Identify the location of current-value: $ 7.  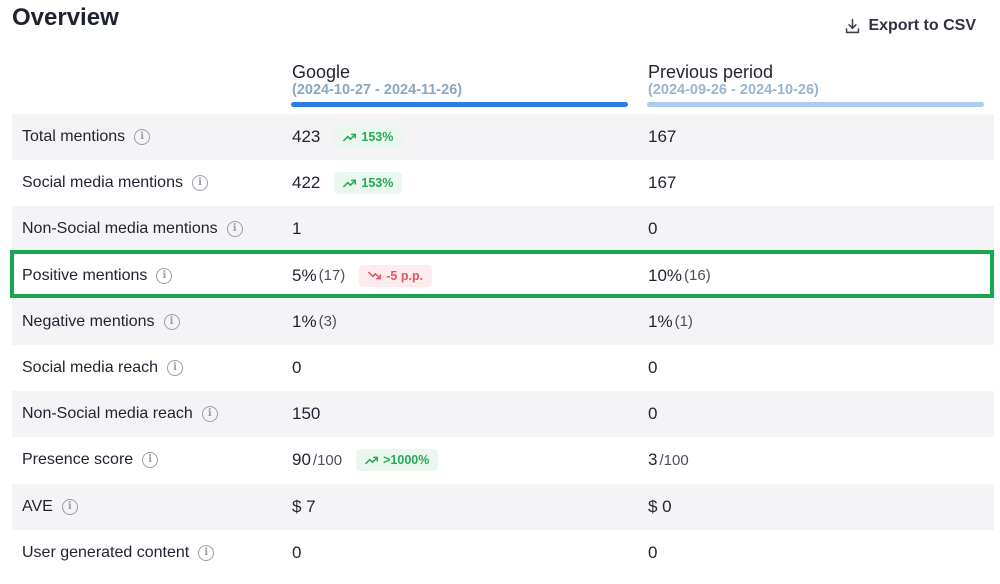
(304, 507).